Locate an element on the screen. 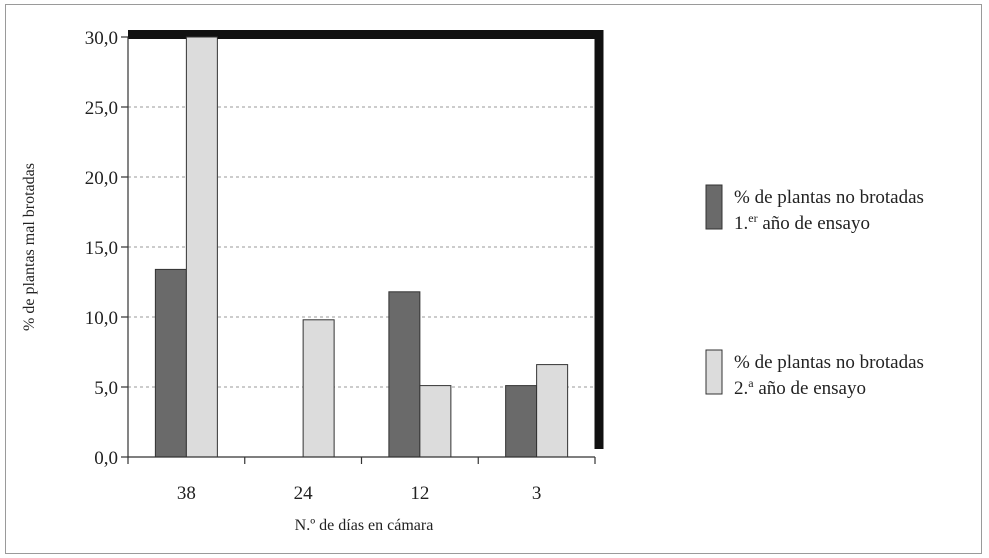 This screenshot has width=989, height=558. x-tick-label: 3 is located at coordinates (537, 493).